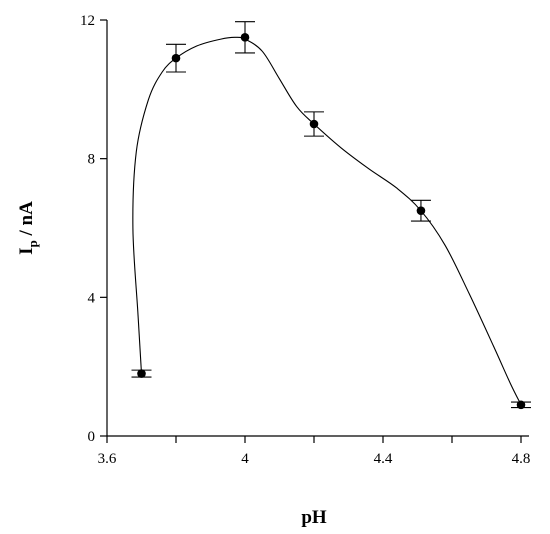 This screenshot has height=534, width=550. What do you see at coordinates (521, 459) in the screenshot?
I see `x-tick-label: 4.8` at bounding box center [521, 459].